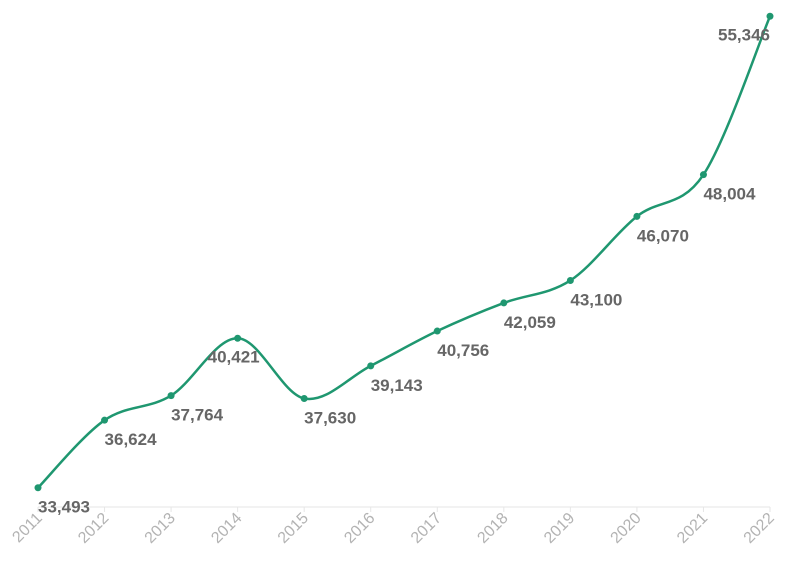  I want to click on data-point-2019, so click(570, 280).